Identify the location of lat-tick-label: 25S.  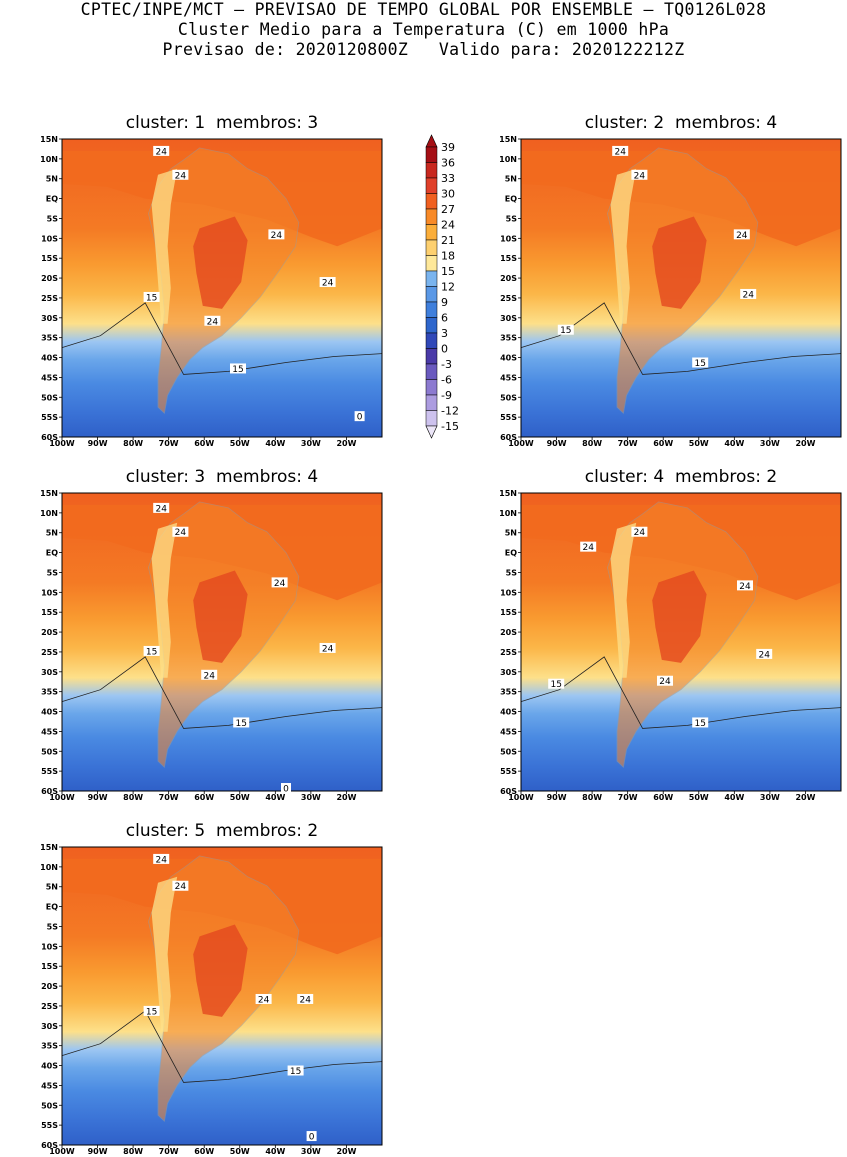
(508, 298).